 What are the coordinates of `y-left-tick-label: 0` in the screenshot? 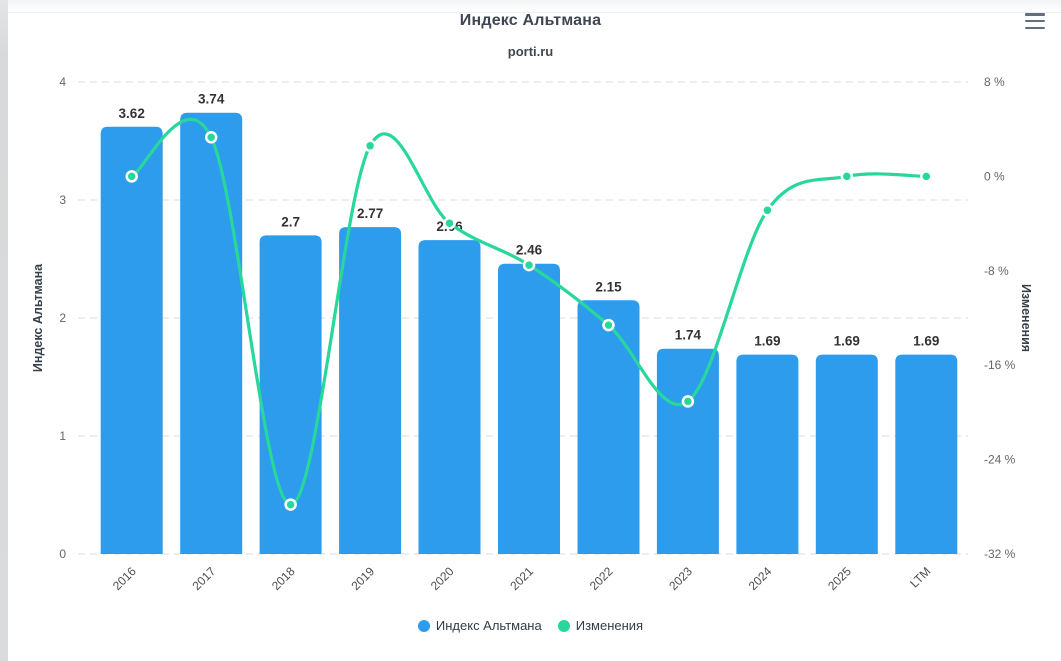 It's located at (62, 554).